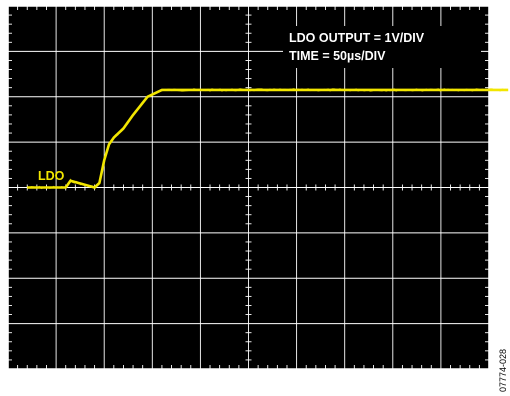 The width and height of the screenshot is (510, 396). I want to click on figure-id: 07774-028, so click(503, 370).